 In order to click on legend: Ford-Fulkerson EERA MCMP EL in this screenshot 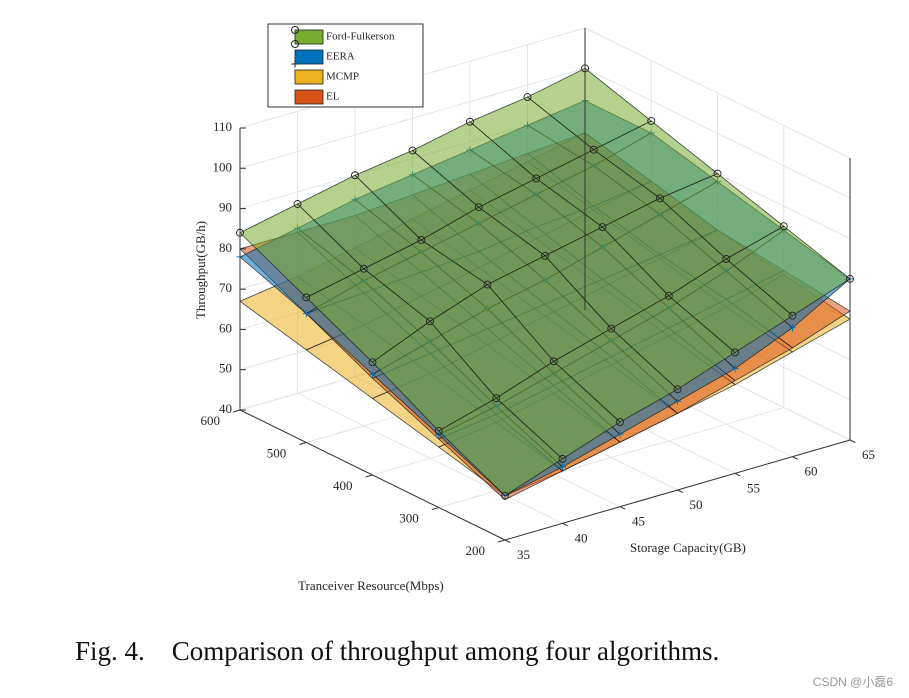, I will do `click(345, 65)`.